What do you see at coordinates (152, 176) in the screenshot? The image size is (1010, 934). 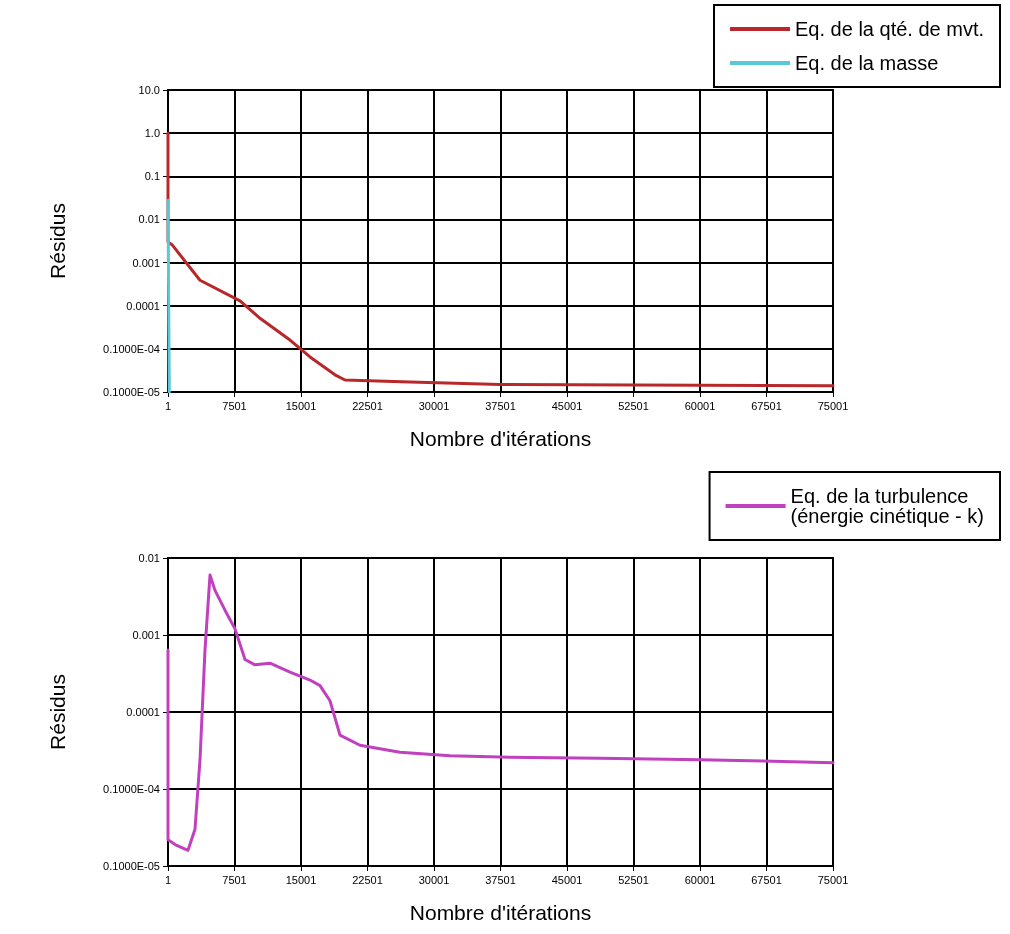 I see `y-tick-label: 0.1` at bounding box center [152, 176].